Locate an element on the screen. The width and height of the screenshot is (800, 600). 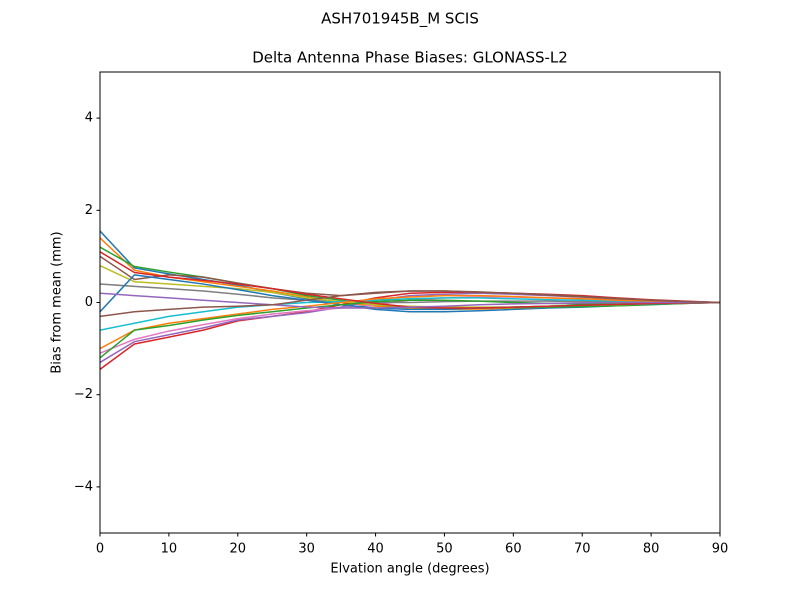
x-tick-label: 90 is located at coordinates (720, 549).